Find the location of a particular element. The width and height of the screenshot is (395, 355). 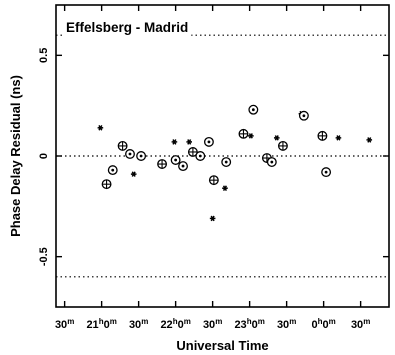

y-tick-label: 0 is located at coordinates (44, 156).